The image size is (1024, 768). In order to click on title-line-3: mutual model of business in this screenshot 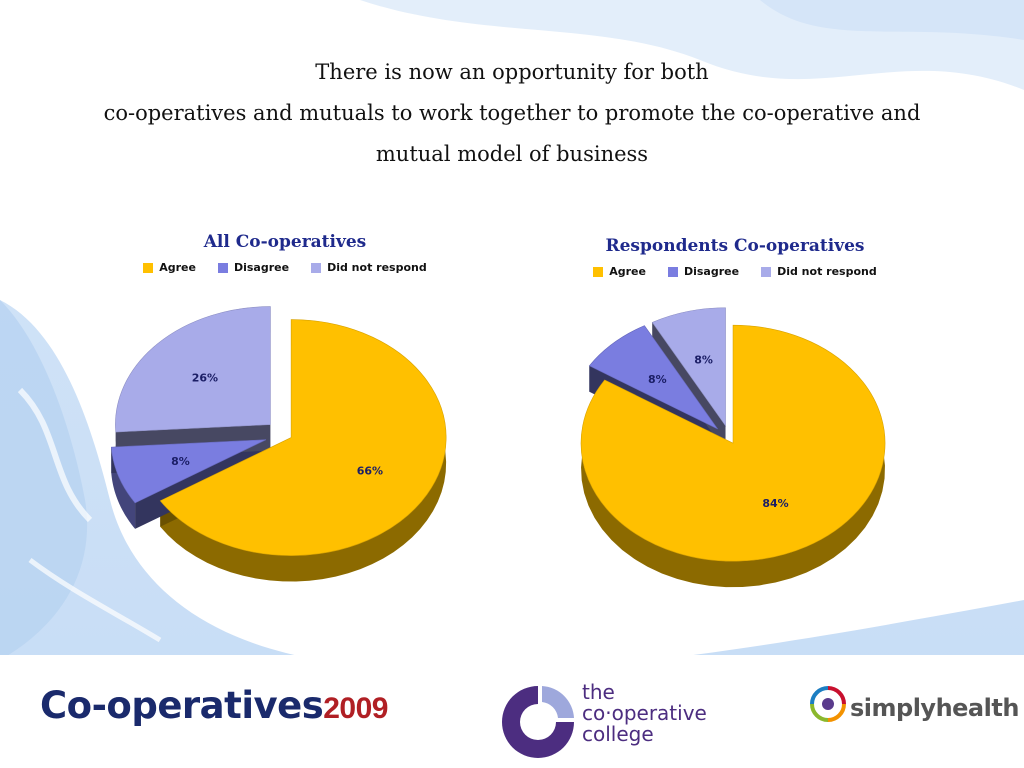, I will do `click(512, 154)`.